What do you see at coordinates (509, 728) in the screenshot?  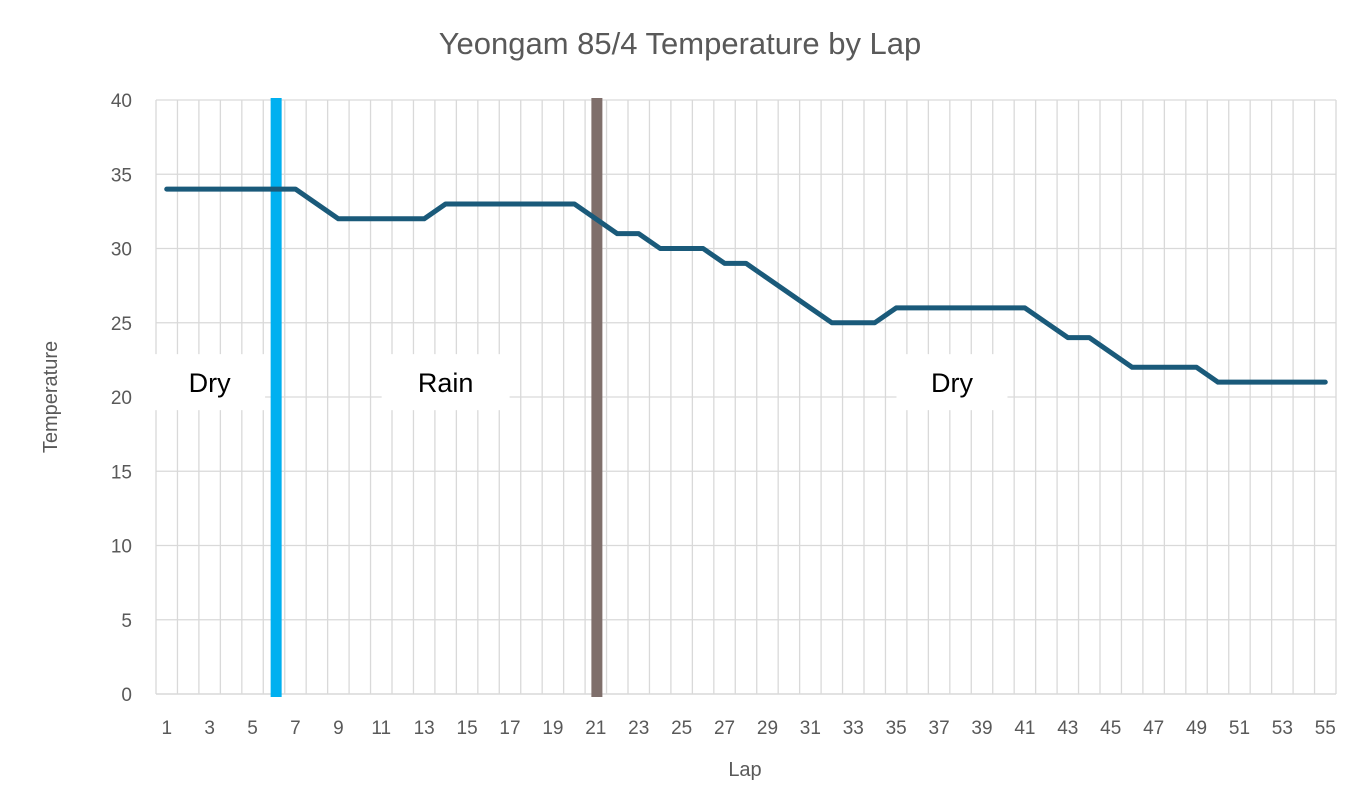 I see `x-tick-label: 17` at bounding box center [509, 728].